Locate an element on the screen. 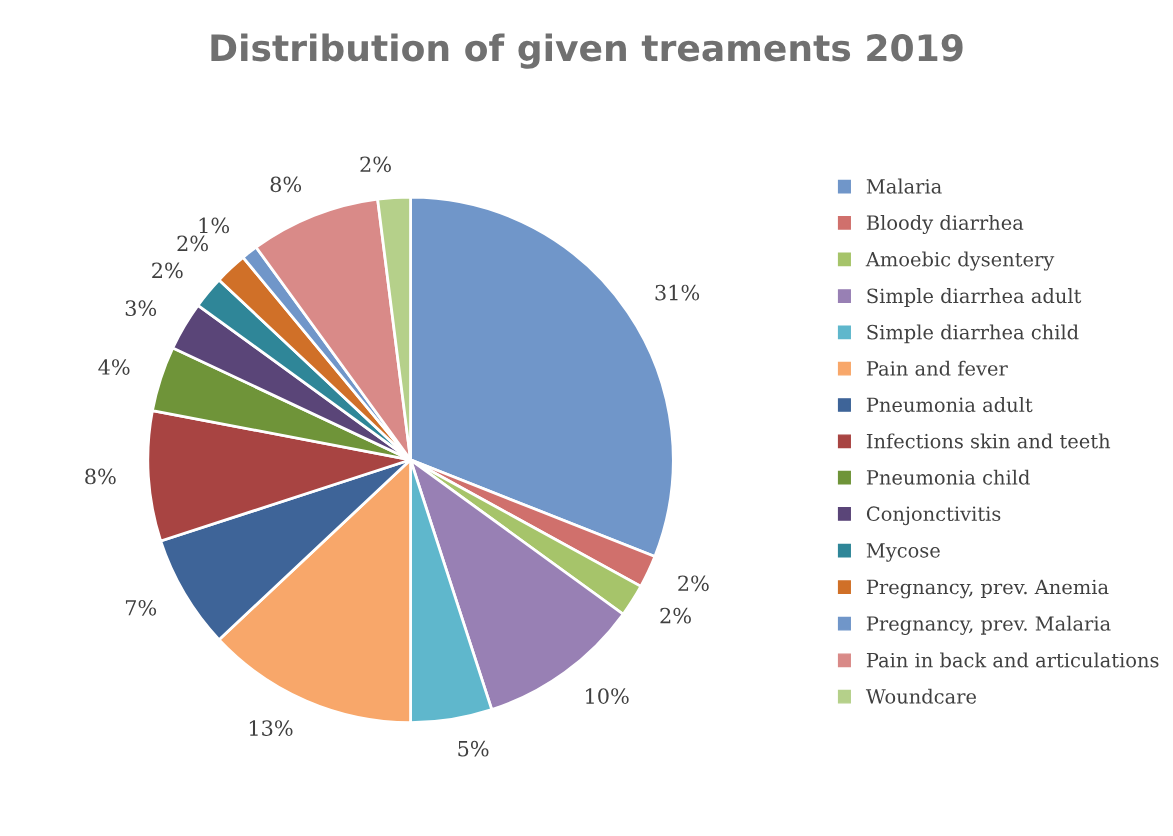 This screenshot has width=1173, height=836. data-label: 1% is located at coordinates (214, 225).